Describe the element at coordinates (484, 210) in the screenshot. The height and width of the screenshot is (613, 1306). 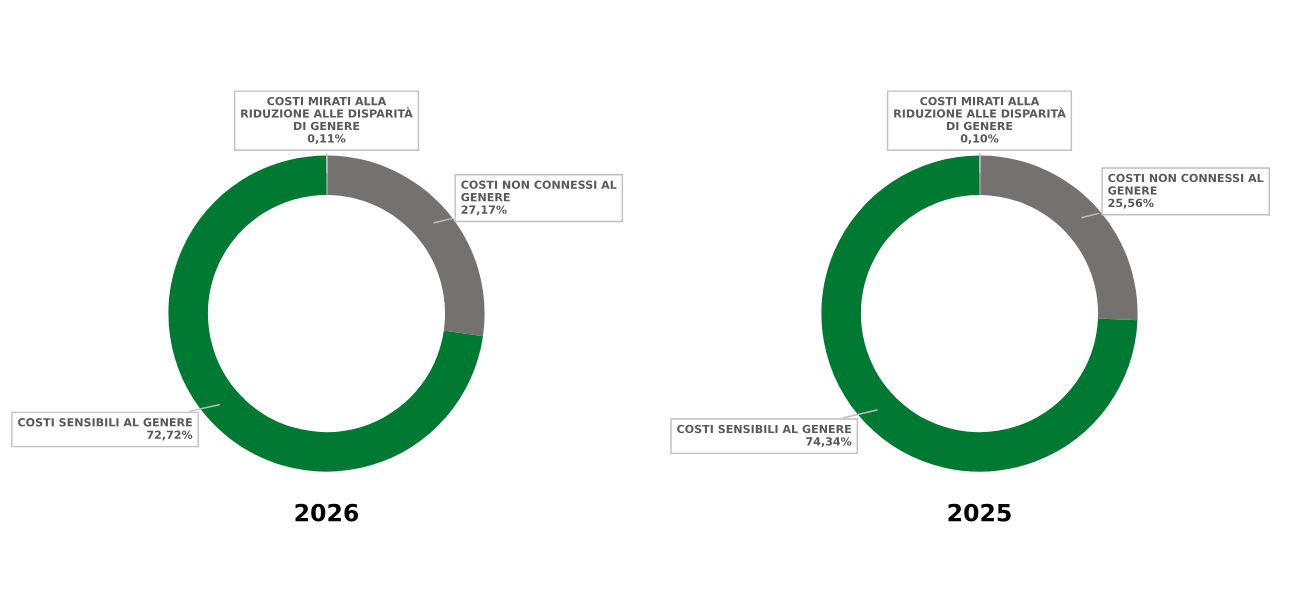
I see `data-label: 27,17%` at that location.